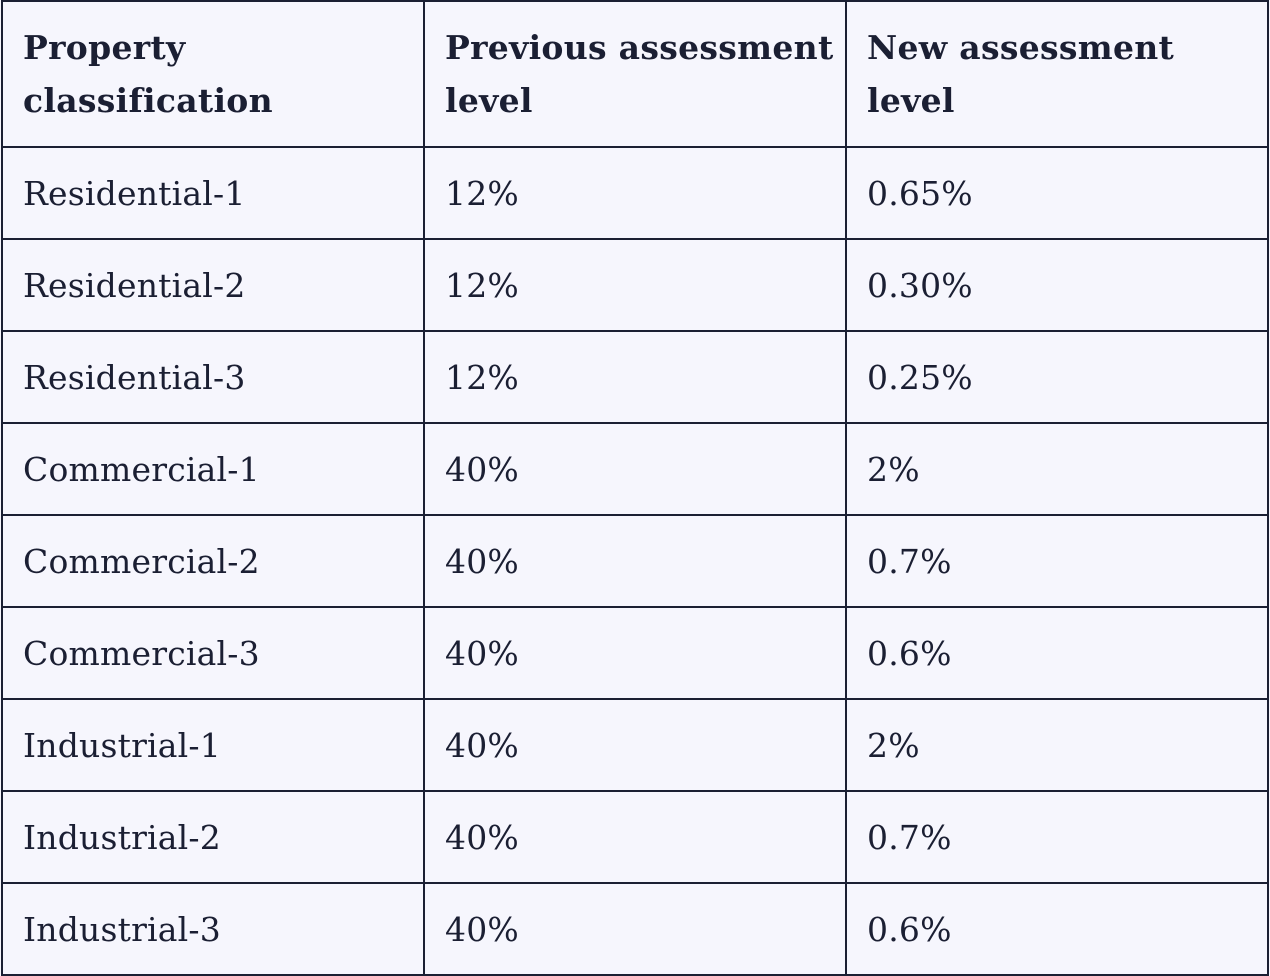 This screenshot has height=976, width=1270. What do you see at coordinates (213, 285) in the screenshot?
I see `cell-classification: Residential-2` at bounding box center [213, 285].